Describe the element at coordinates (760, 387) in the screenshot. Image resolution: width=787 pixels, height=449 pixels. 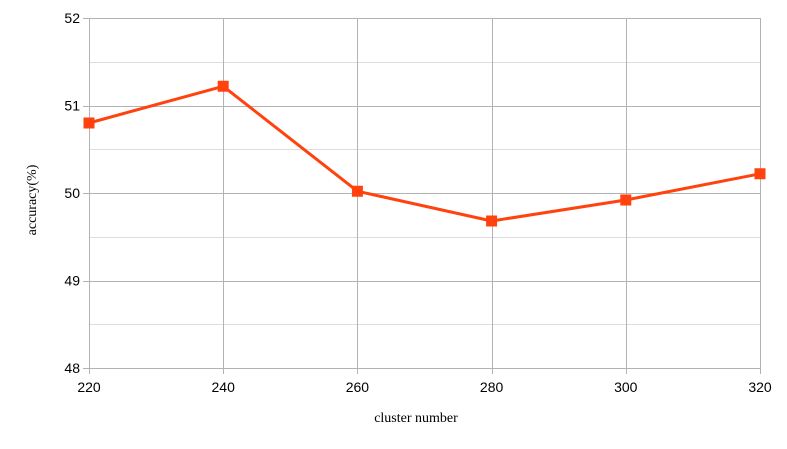
I see `x-tick-label: 320` at that location.